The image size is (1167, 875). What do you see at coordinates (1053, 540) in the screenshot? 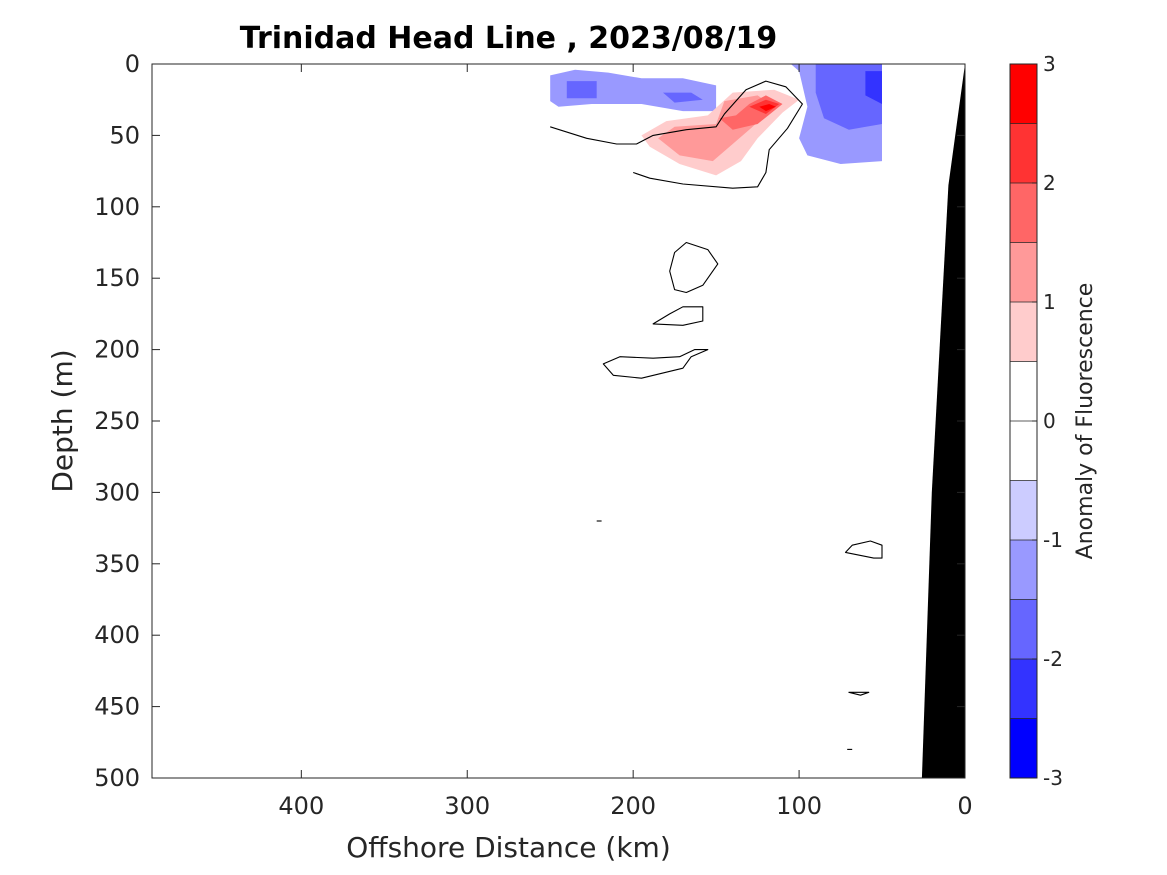
I see `colorbar-tick-label: -1` at bounding box center [1053, 540].